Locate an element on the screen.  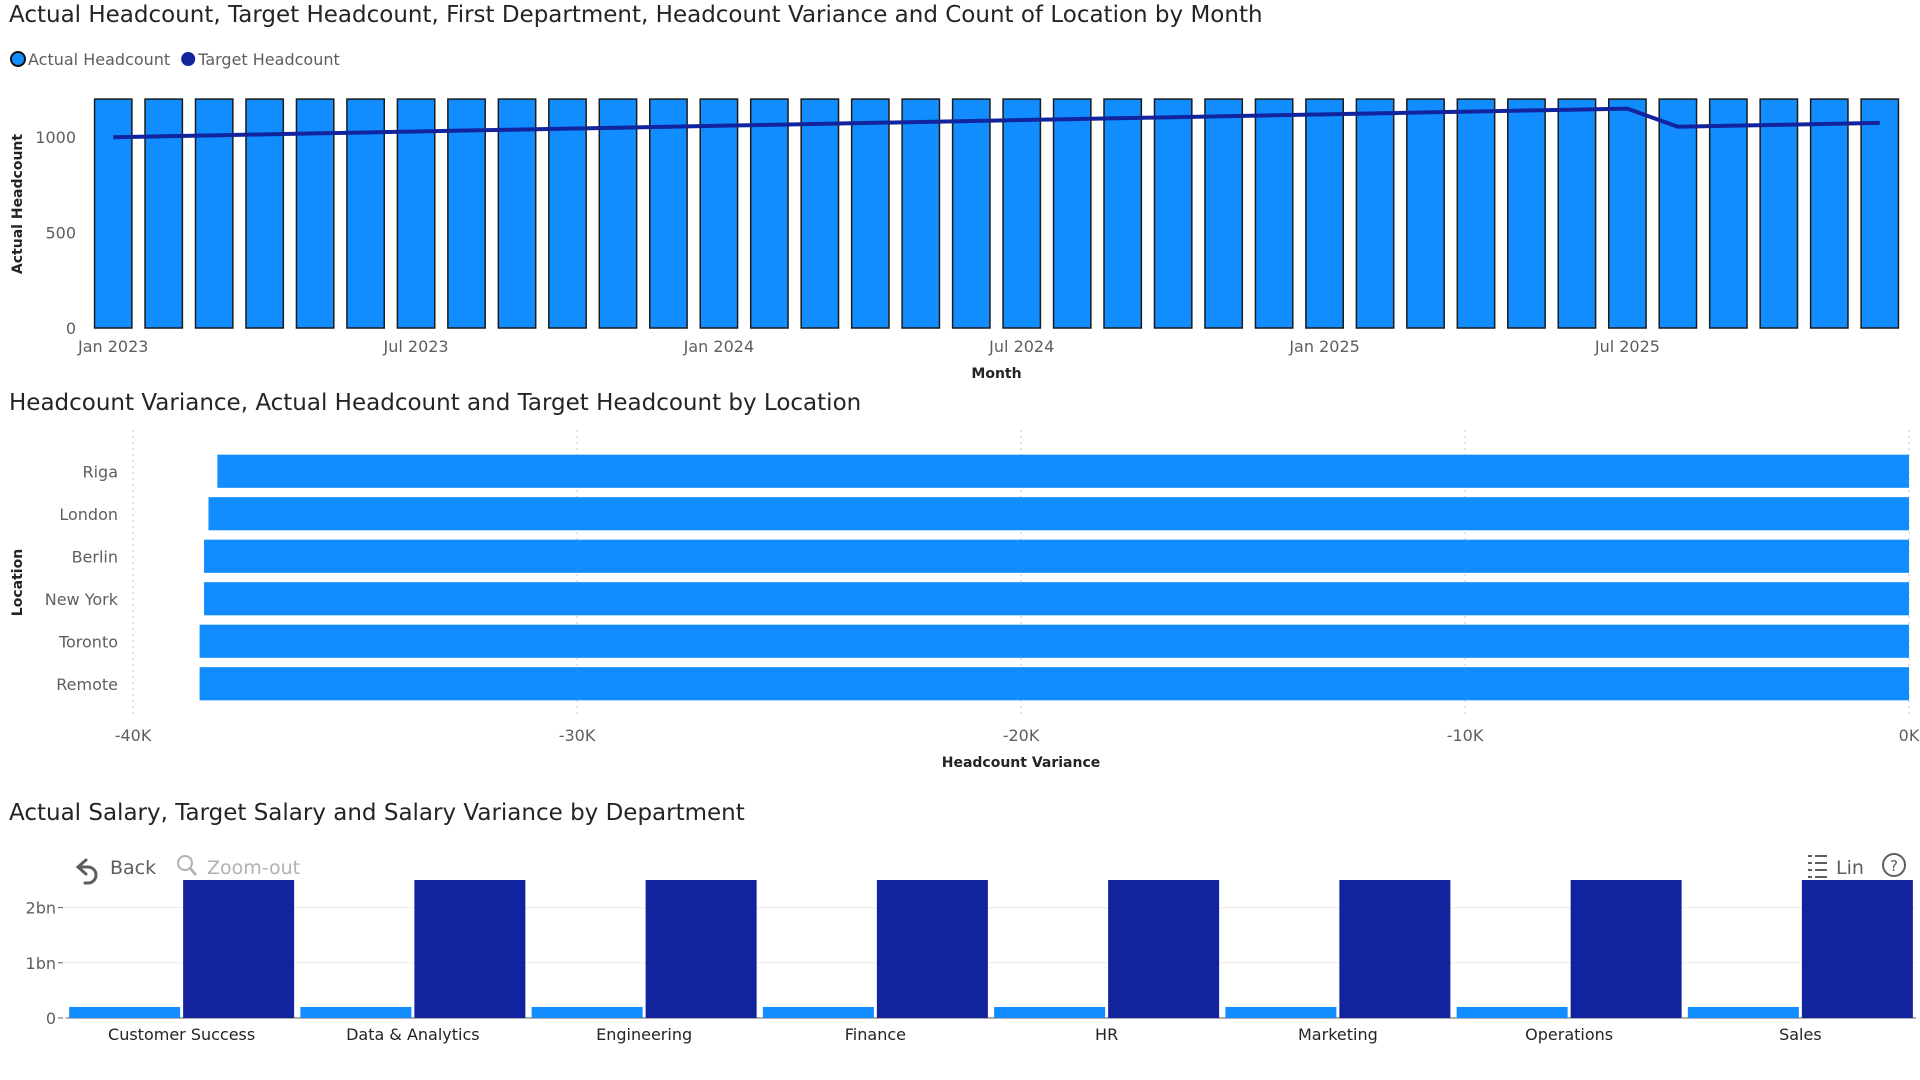
chart1-y-axis-title: Actual Headcount is located at coordinates (18, 204).